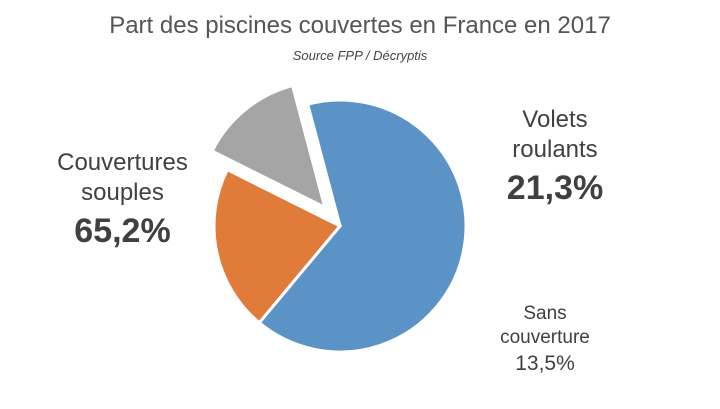  Describe the element at coordinates (277, 246) in the screenshot. I see `slice-volets-roulants` at that location.